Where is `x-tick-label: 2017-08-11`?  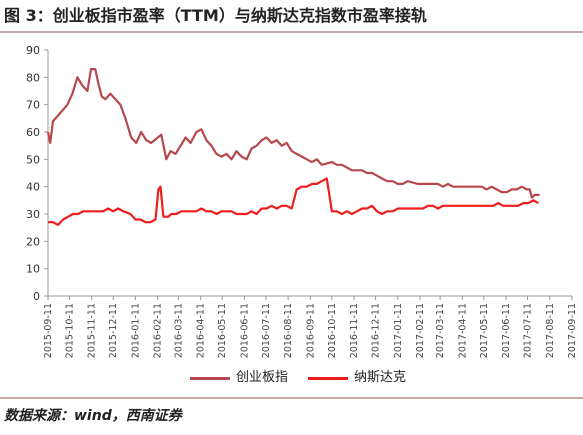 x-tick-label: 2017-08-11 is located at coordinates (550, 330).